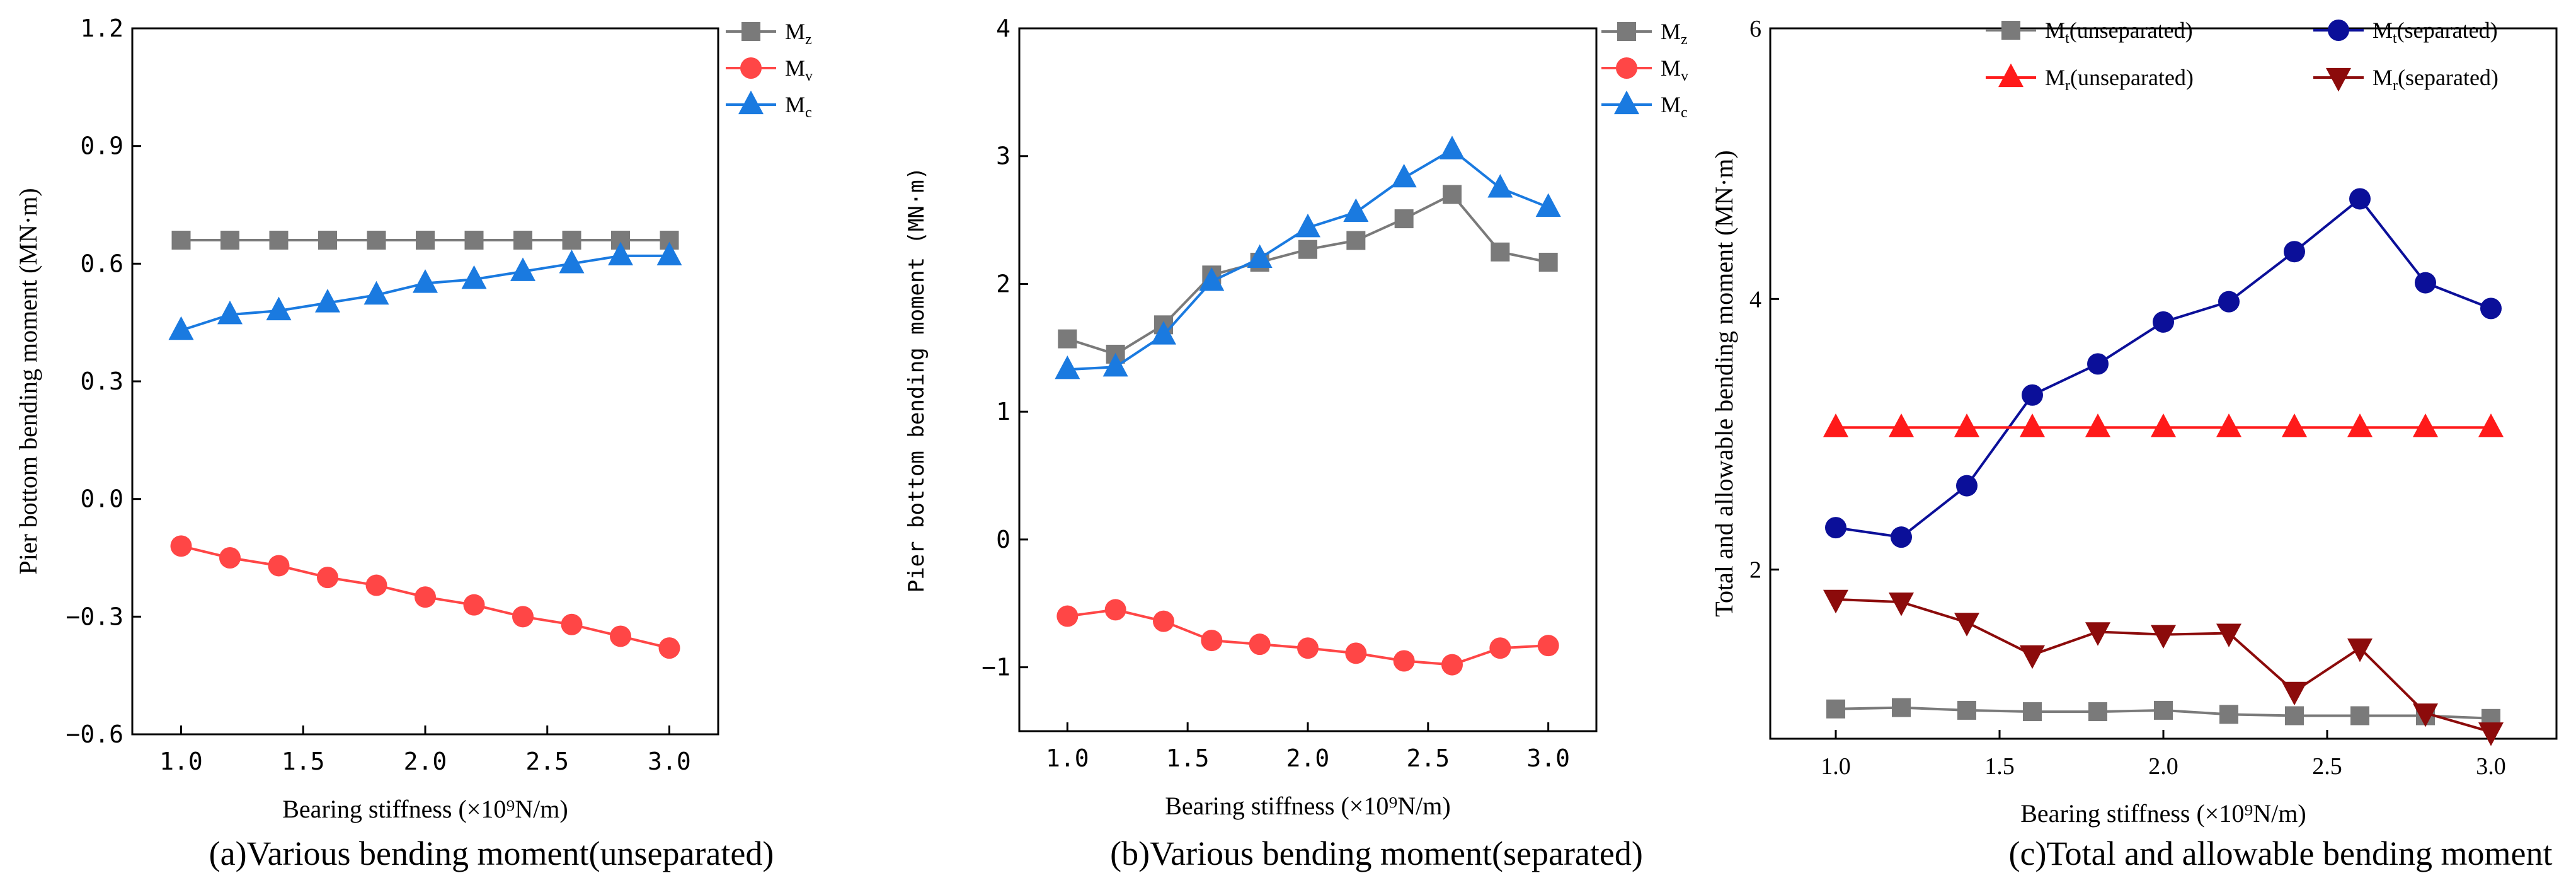 This screenshot has height=890, width=2576. I want to click on y-tick-label-0-5: 0.9, so click(101, 146).